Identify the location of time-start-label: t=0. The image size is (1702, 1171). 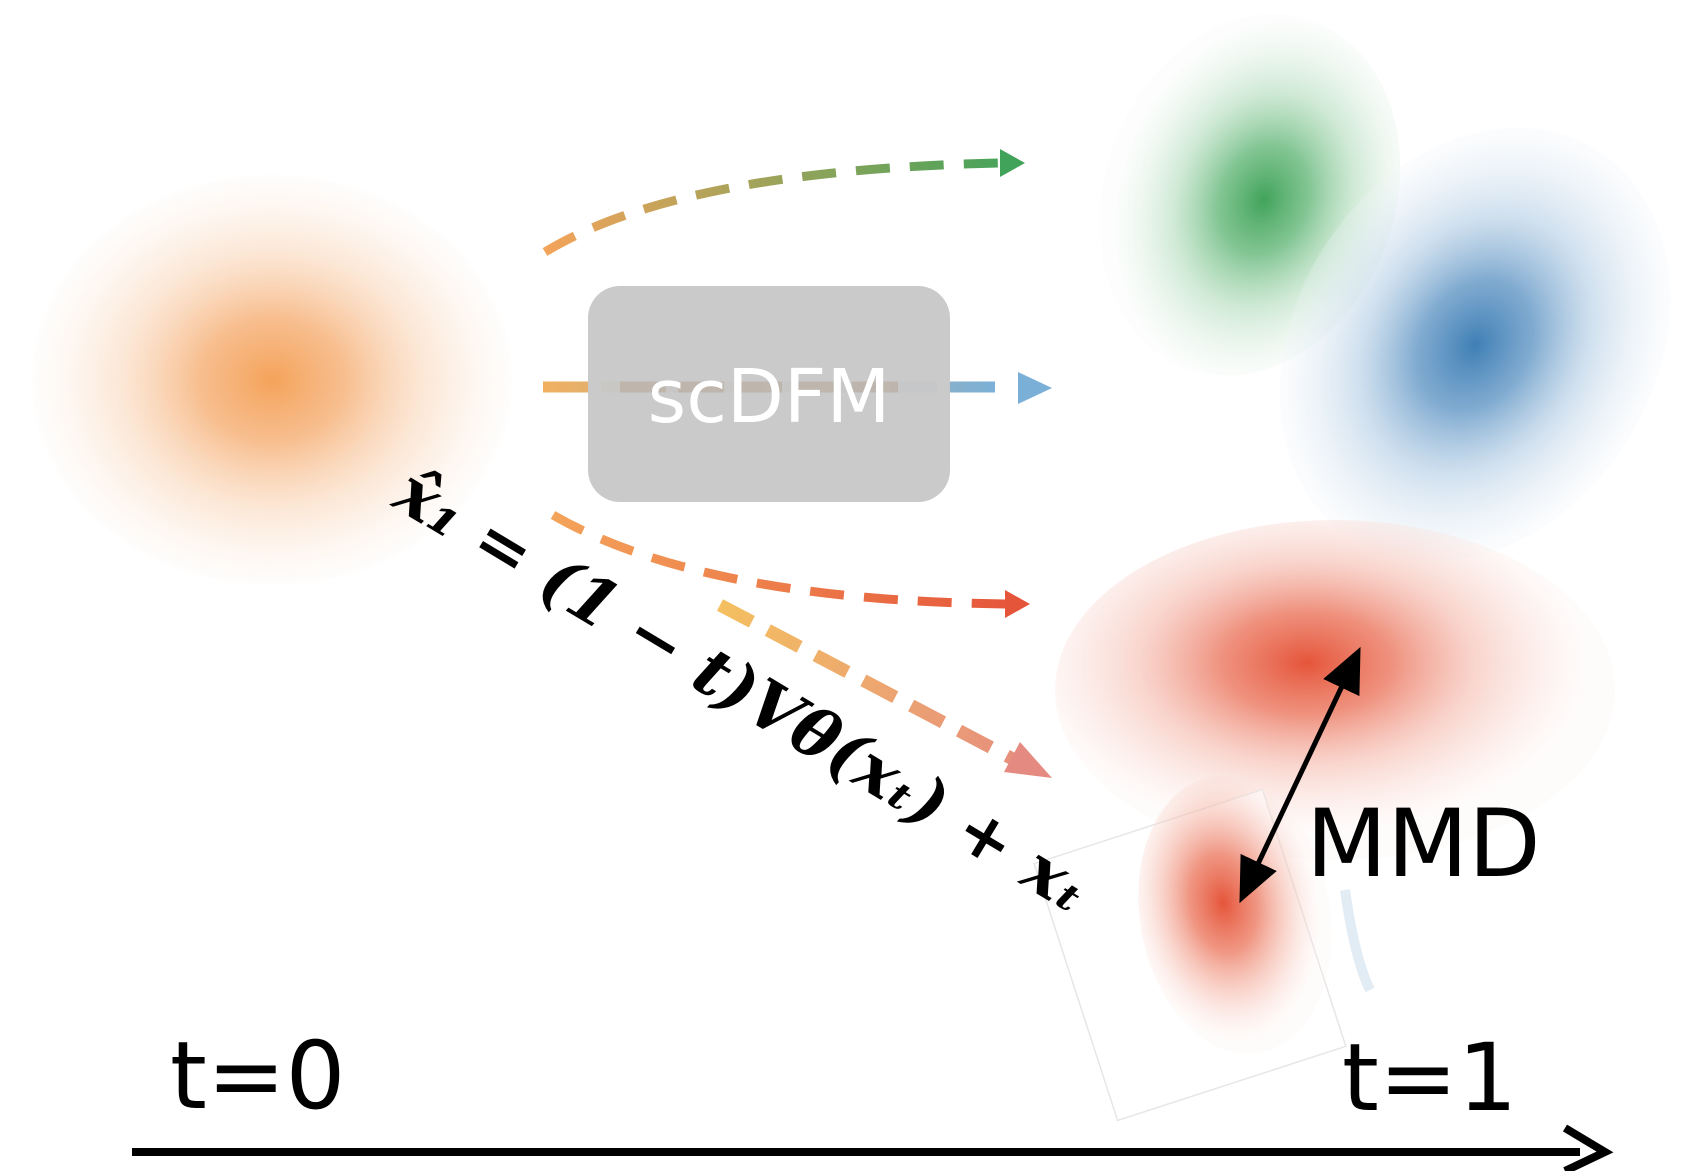
(257, 1076).